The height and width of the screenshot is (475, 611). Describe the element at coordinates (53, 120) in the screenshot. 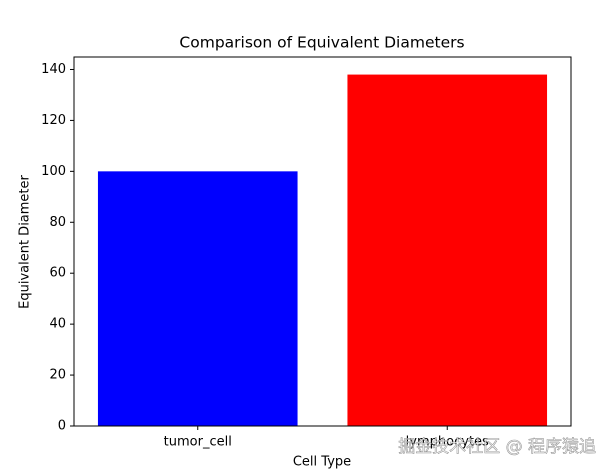

I see `y-tick-label: 120` at that location.